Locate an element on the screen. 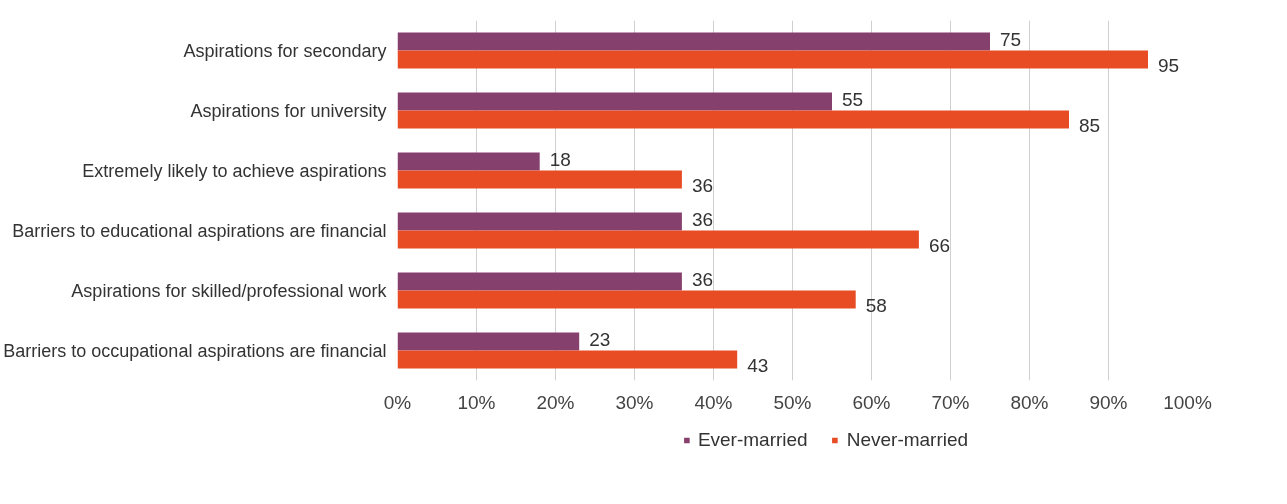 This screenshot has width=1287, height=504. y-tick-label: Aspirations for skilled/professional work is located at coordinates (229, 290).